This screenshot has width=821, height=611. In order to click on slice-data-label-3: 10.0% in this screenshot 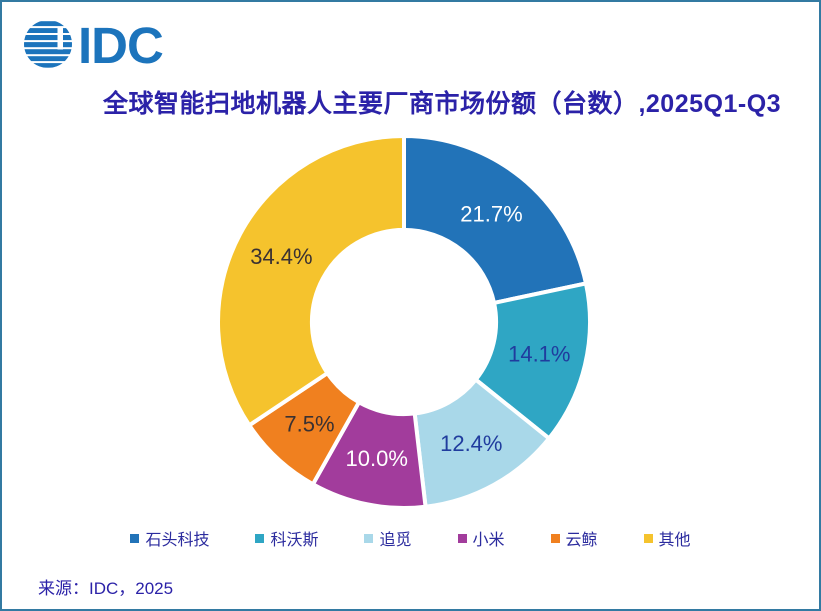, I will do `click(377, 458)`.